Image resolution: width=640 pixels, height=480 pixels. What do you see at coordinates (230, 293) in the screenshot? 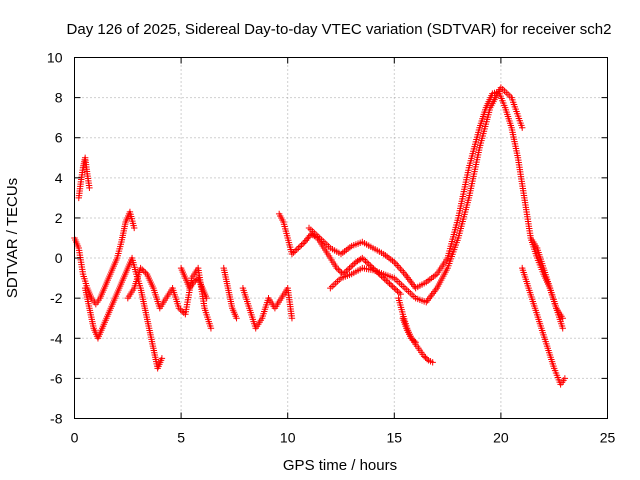
I see `series-arc-f` at bounding box center [230, 293].